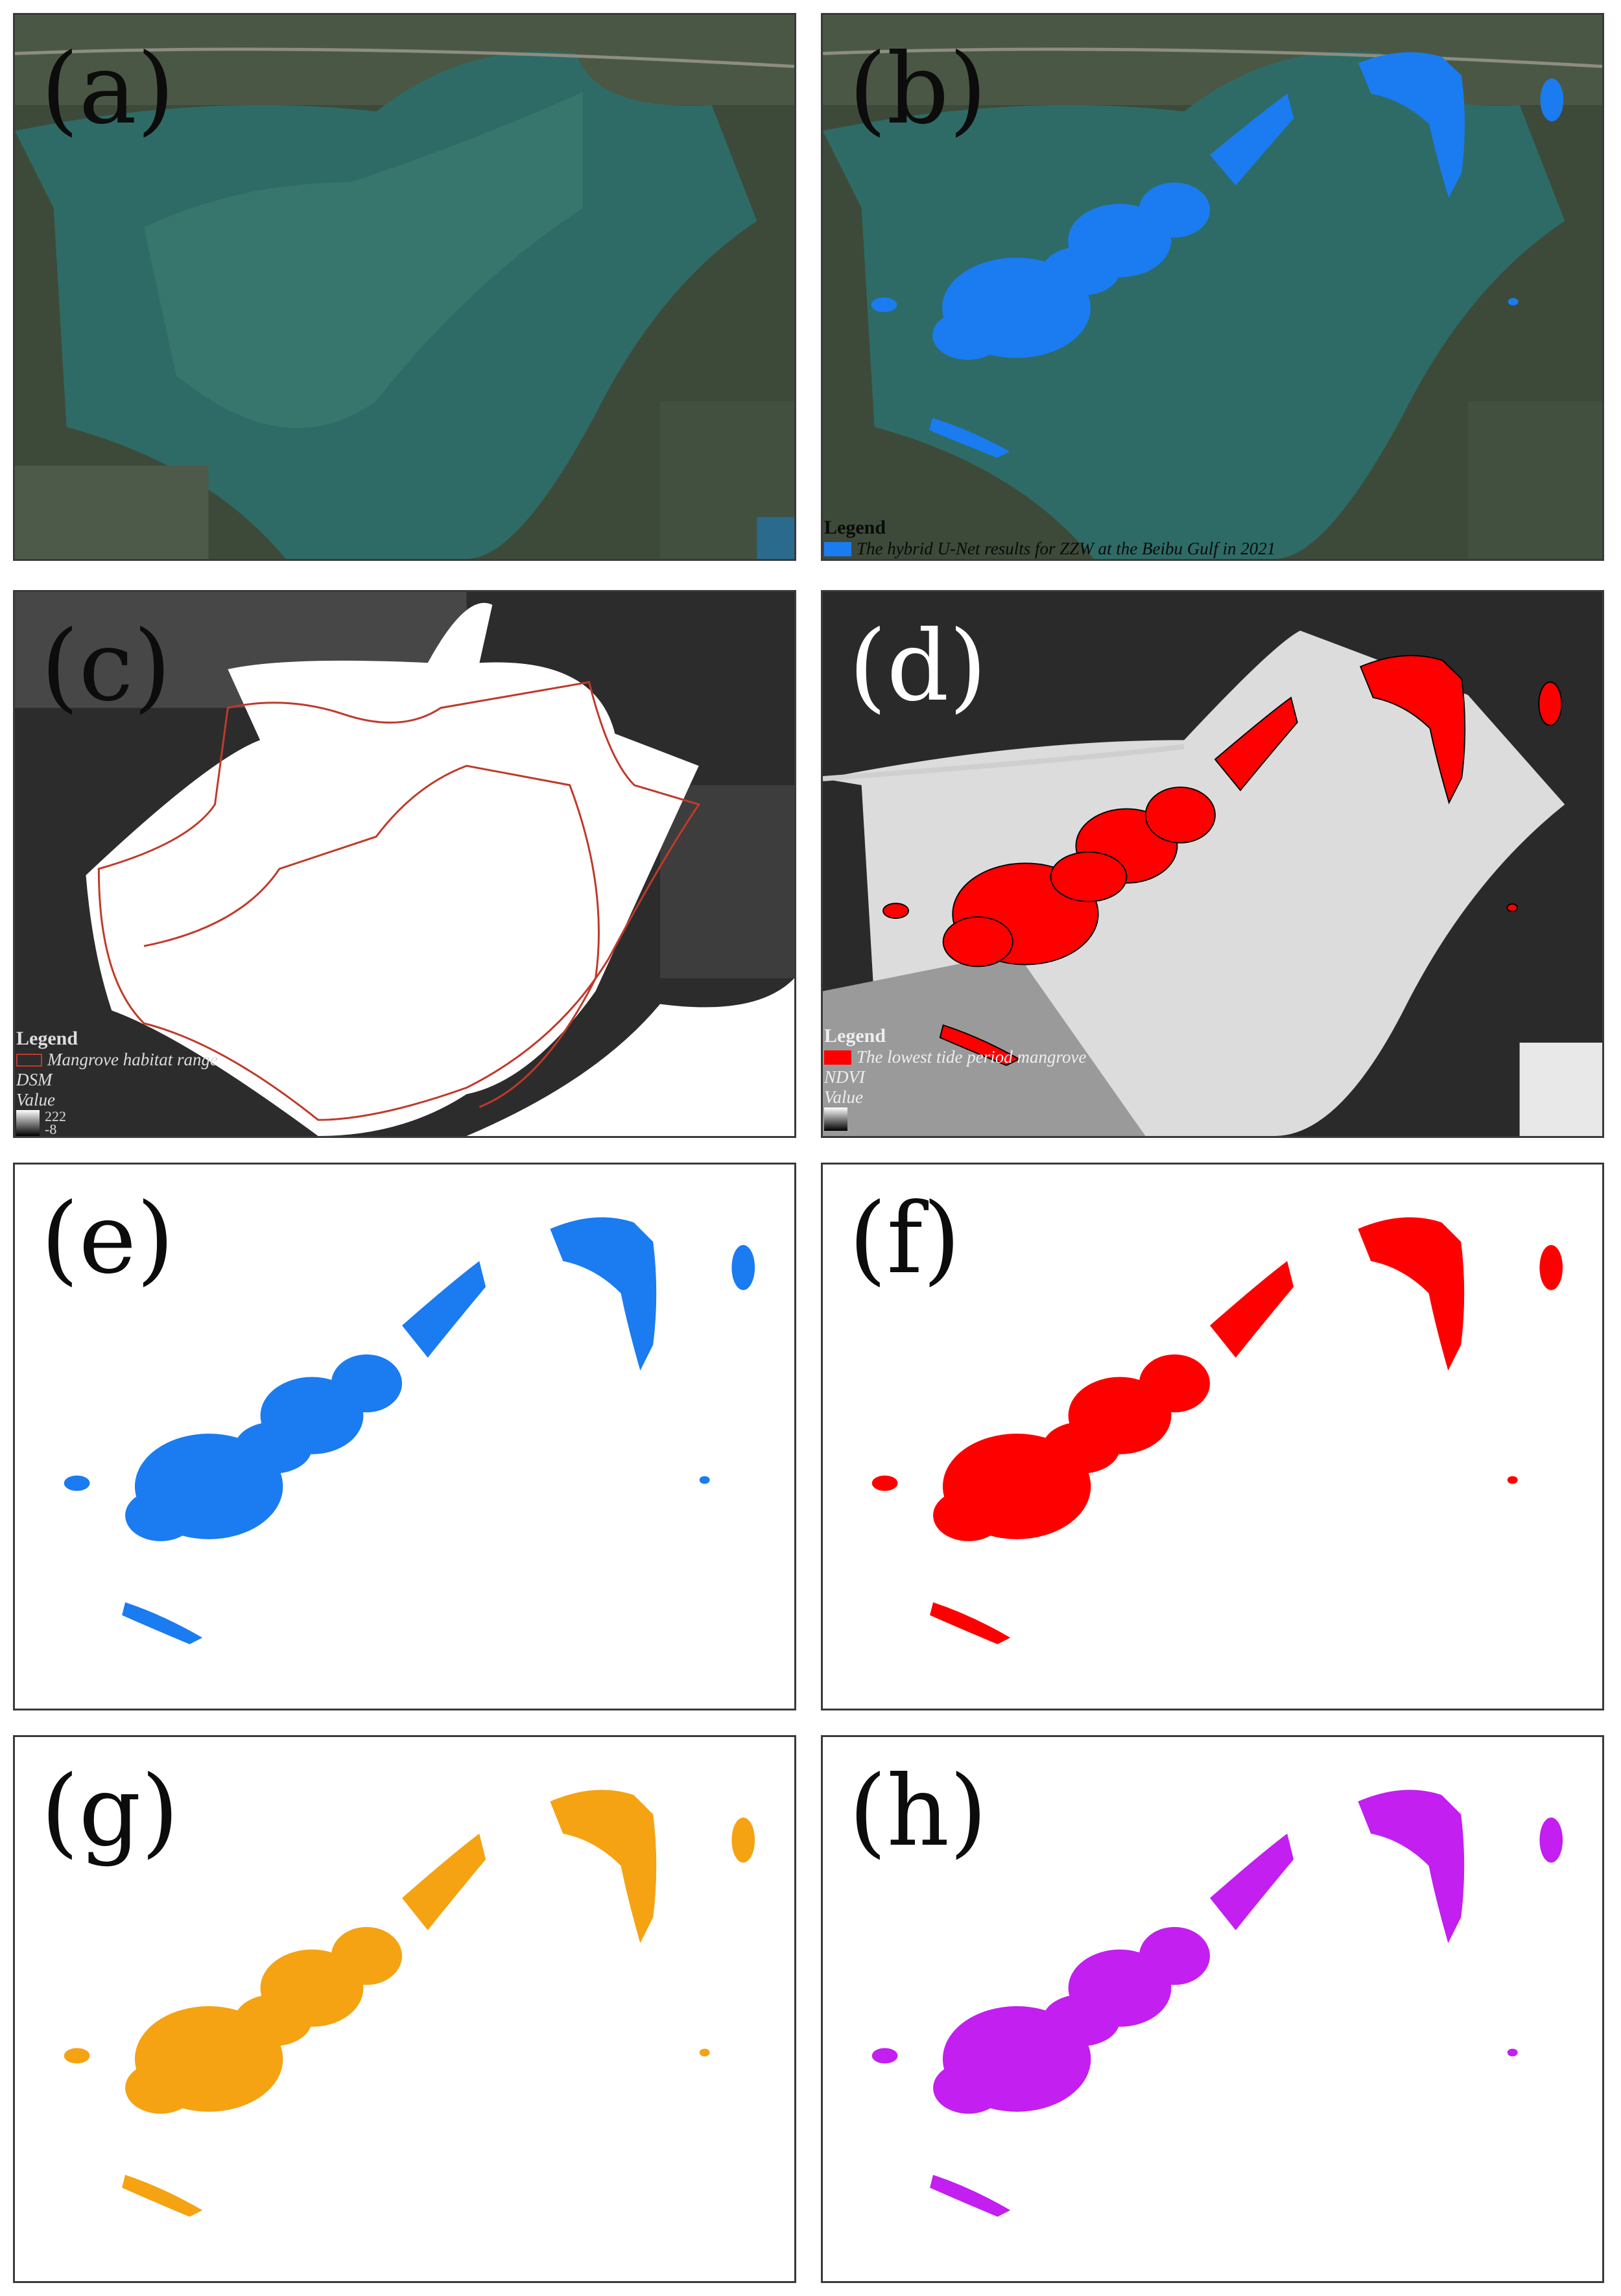 Image resolution: width=1621 pixels, height=2296 pixels. Describe the element at coordinates (107, 666) in the screenshot. I see `panel-label: (c)` at that location.